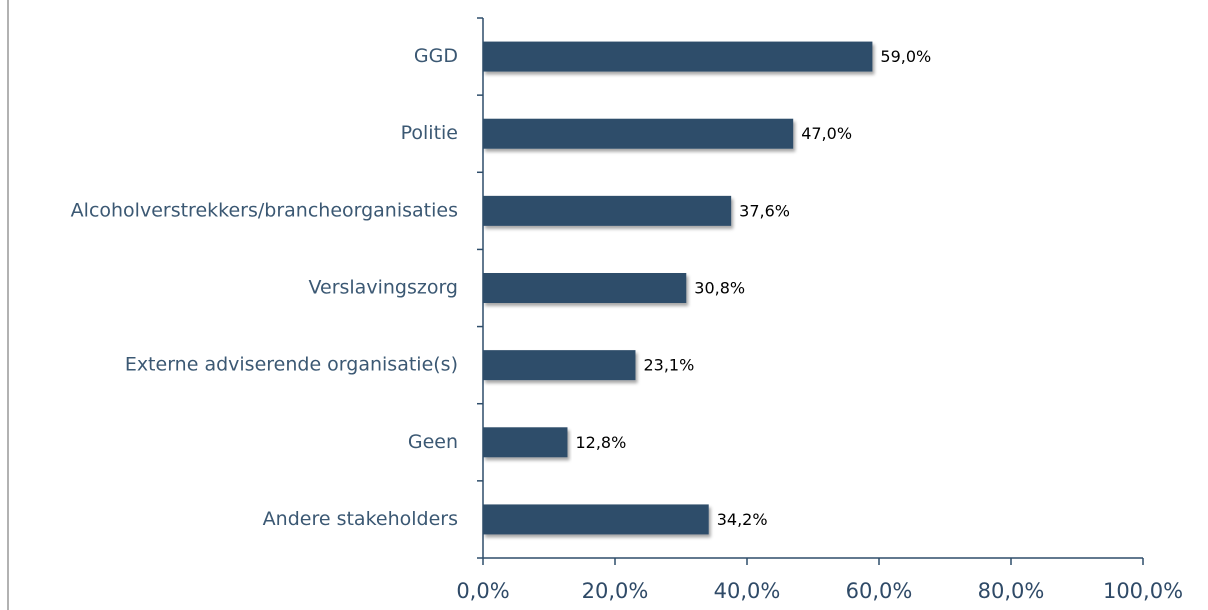 Image resolution: width=1208 pixels, height=610 pixels. What do you see at coordinates (429, 133) in the screenshot?
I see `category-label: Politie` at bounding box center [429, 133].